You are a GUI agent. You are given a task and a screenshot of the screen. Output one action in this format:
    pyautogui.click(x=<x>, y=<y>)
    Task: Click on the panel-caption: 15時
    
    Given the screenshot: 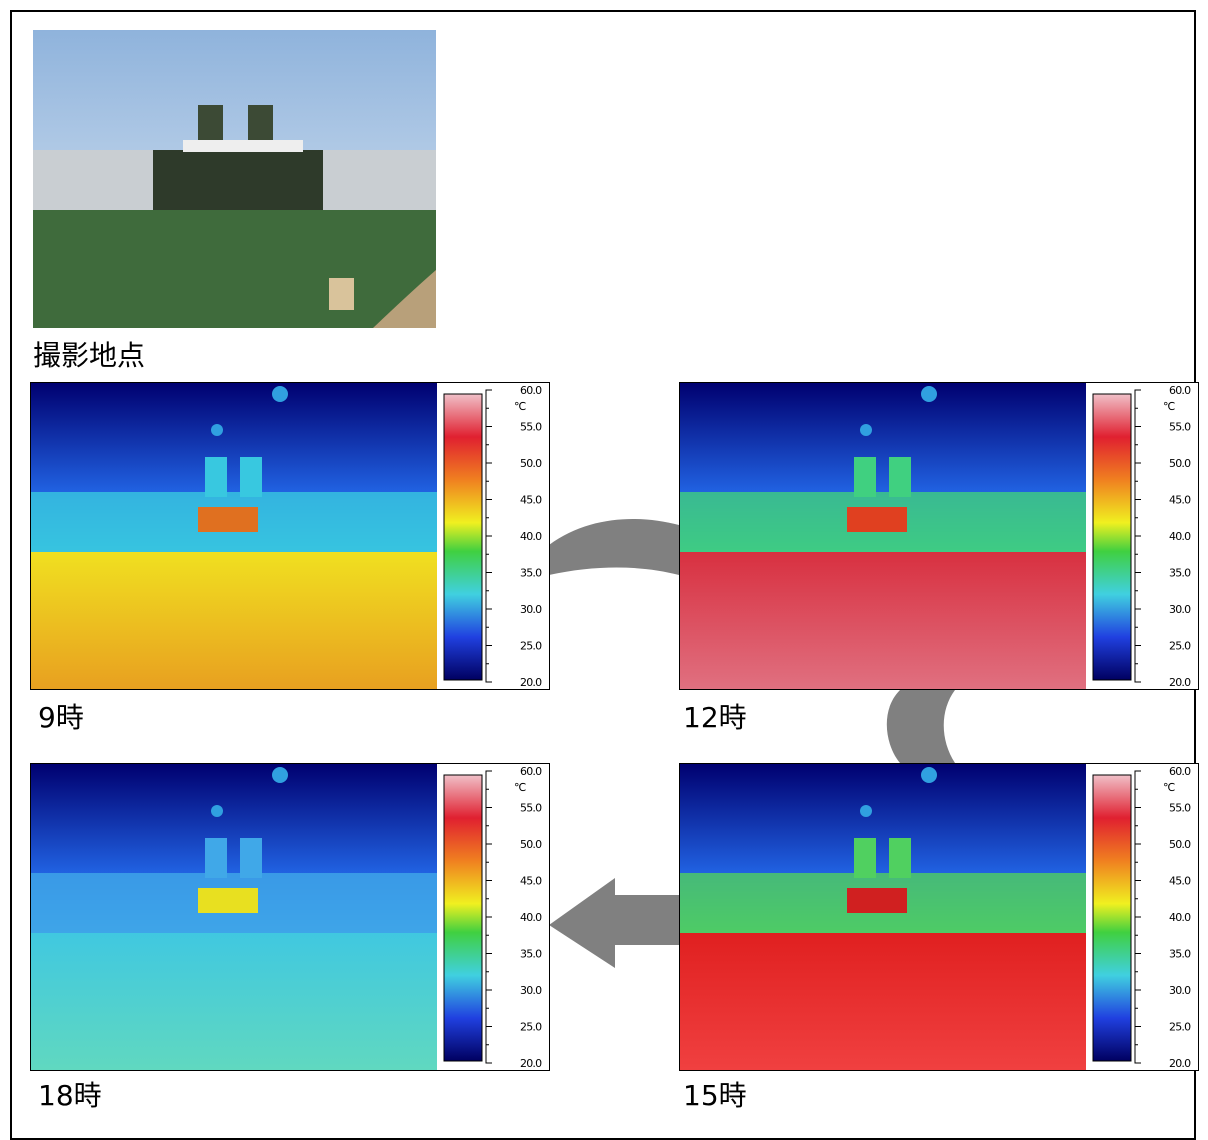 What is the action you would take?
    pyautogui.click(x=715, y=1095)
    